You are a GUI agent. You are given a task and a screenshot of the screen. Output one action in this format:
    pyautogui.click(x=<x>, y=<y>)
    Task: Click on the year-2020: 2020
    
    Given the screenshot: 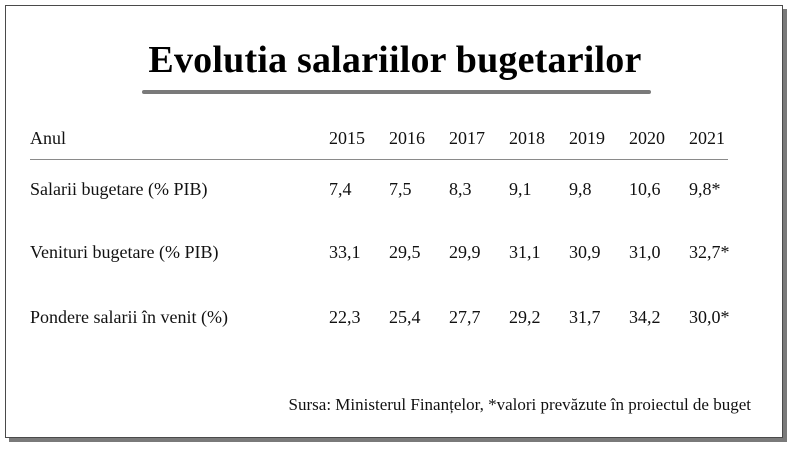 What is the action you would take?
    pyautogui.click(x=647, y=138)
    